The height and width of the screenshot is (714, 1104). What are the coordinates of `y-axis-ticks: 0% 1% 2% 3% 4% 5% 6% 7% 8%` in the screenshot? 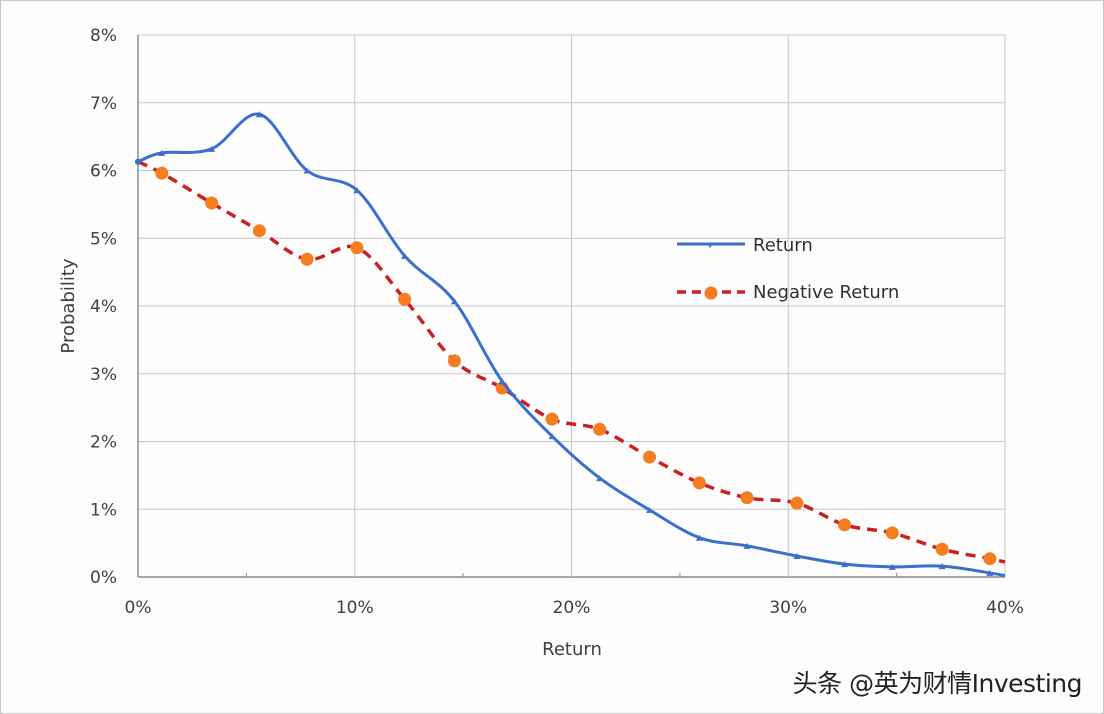 It's located at (103, 307).